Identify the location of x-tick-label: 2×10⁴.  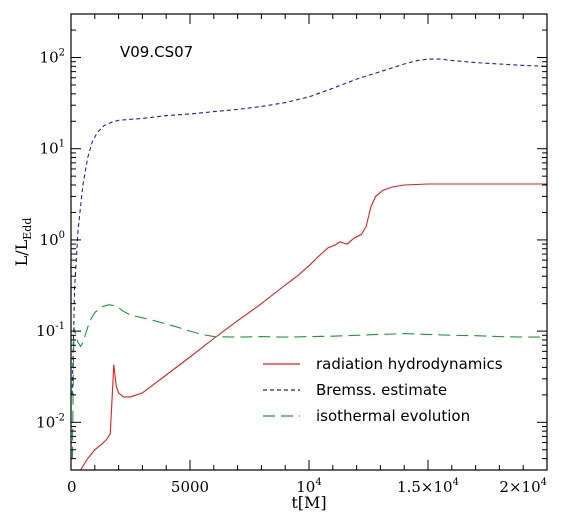
(523, 486).